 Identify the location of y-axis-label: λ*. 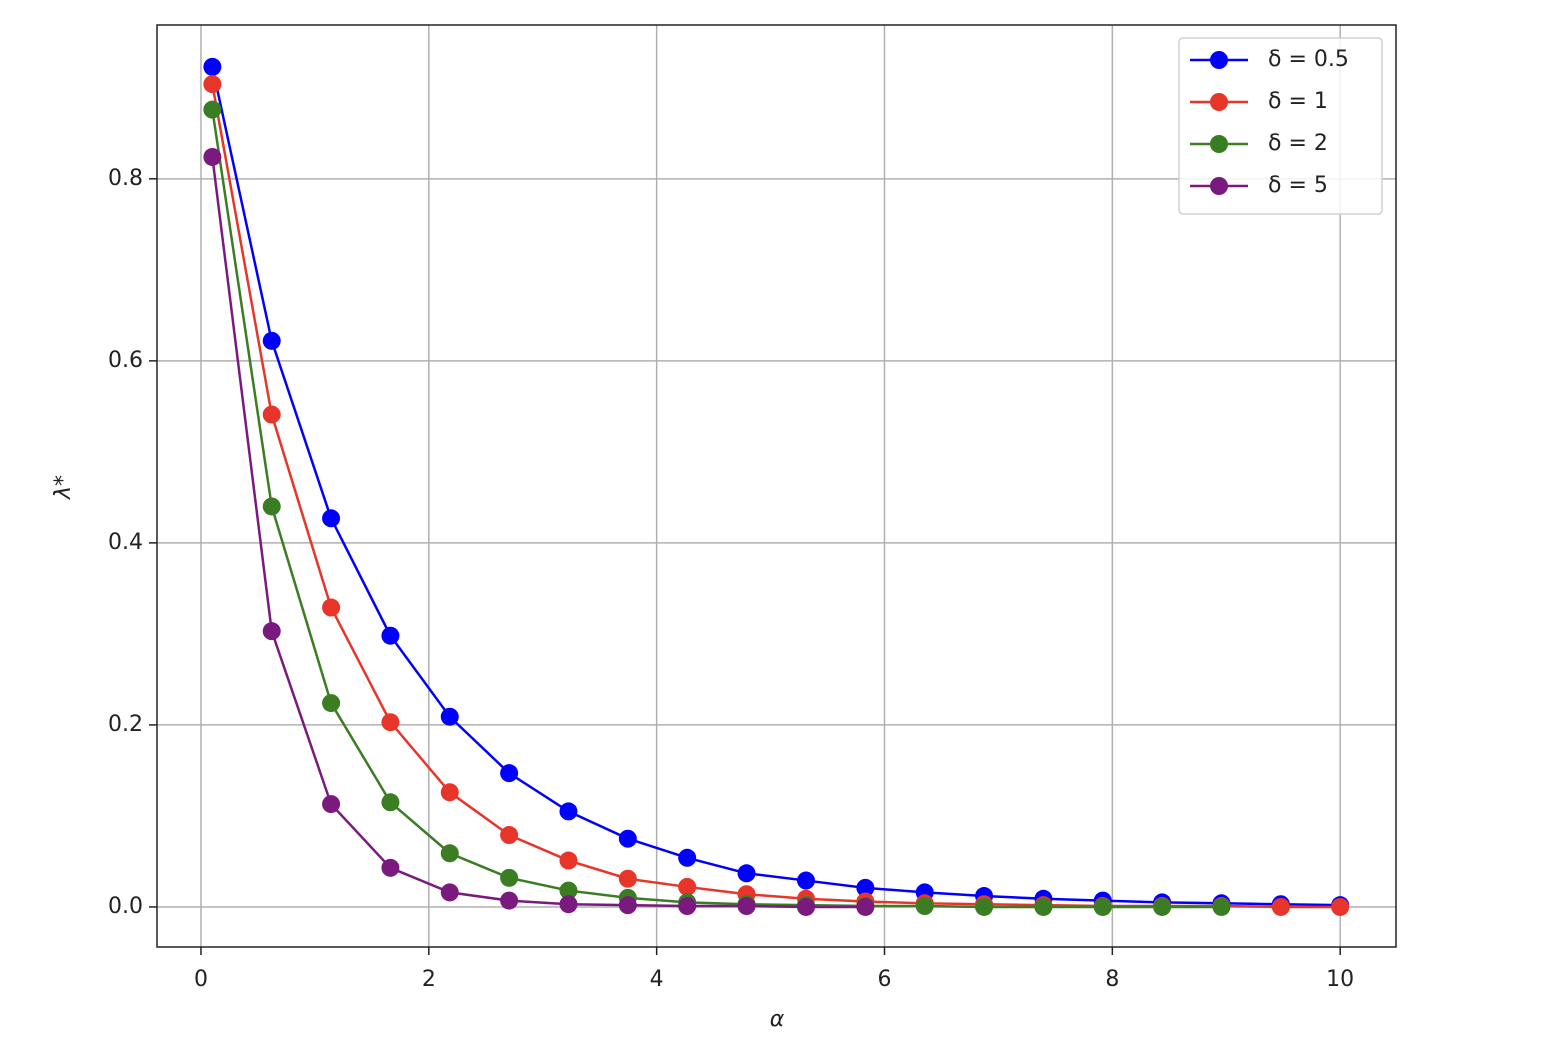
(63, 487).